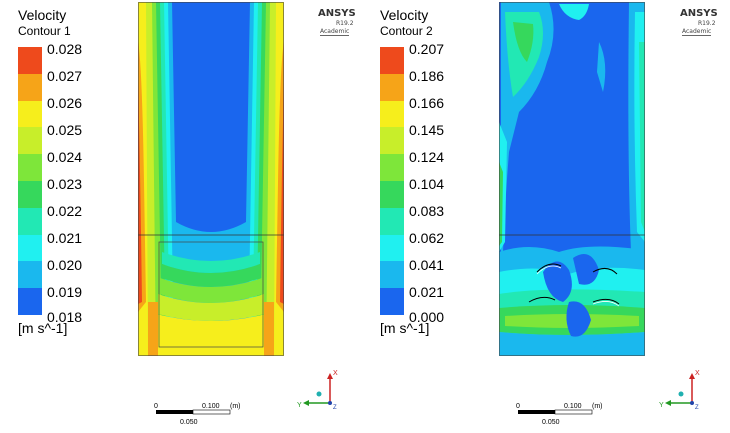 The width and height of the screenshot is (730, 433). I want to click on legend-subtitle: Contour 1, so click(44, 31).